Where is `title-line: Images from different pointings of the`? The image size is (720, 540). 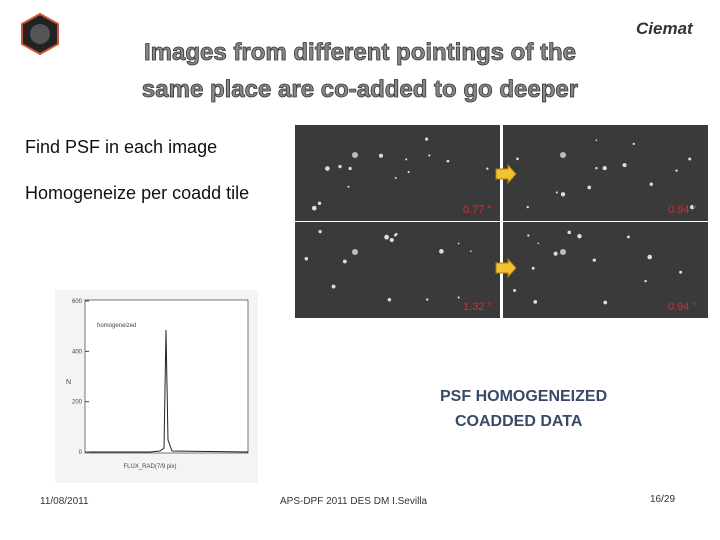 title-line: Images from different pointings of the is located at coordinates (360, 52).